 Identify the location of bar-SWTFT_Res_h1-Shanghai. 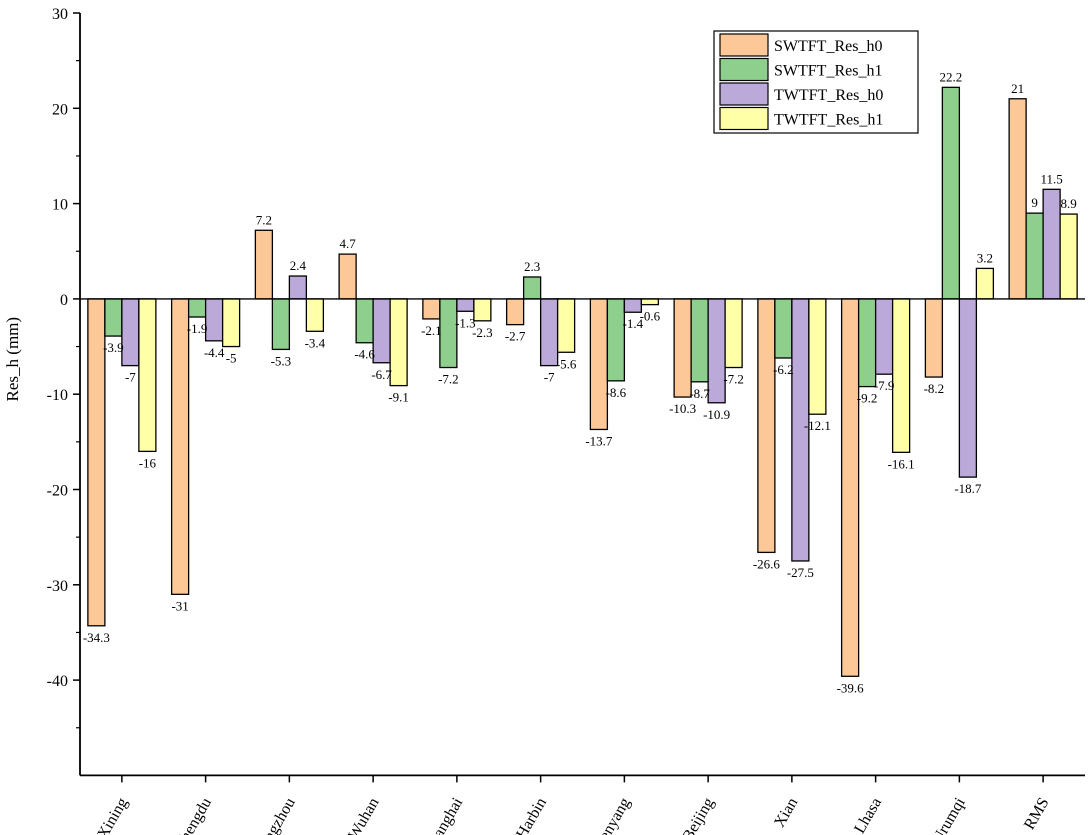
(448, 333).